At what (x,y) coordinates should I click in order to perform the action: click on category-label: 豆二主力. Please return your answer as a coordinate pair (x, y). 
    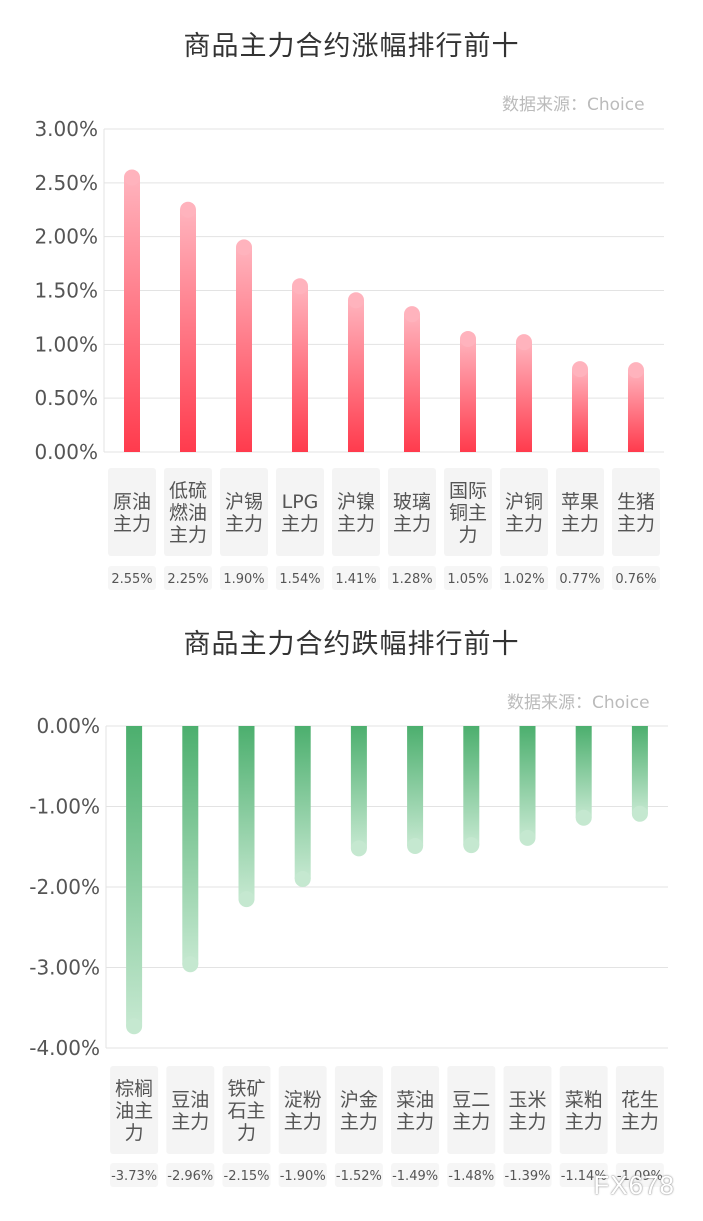
    Looking at the image, I should click on (471, 1111).